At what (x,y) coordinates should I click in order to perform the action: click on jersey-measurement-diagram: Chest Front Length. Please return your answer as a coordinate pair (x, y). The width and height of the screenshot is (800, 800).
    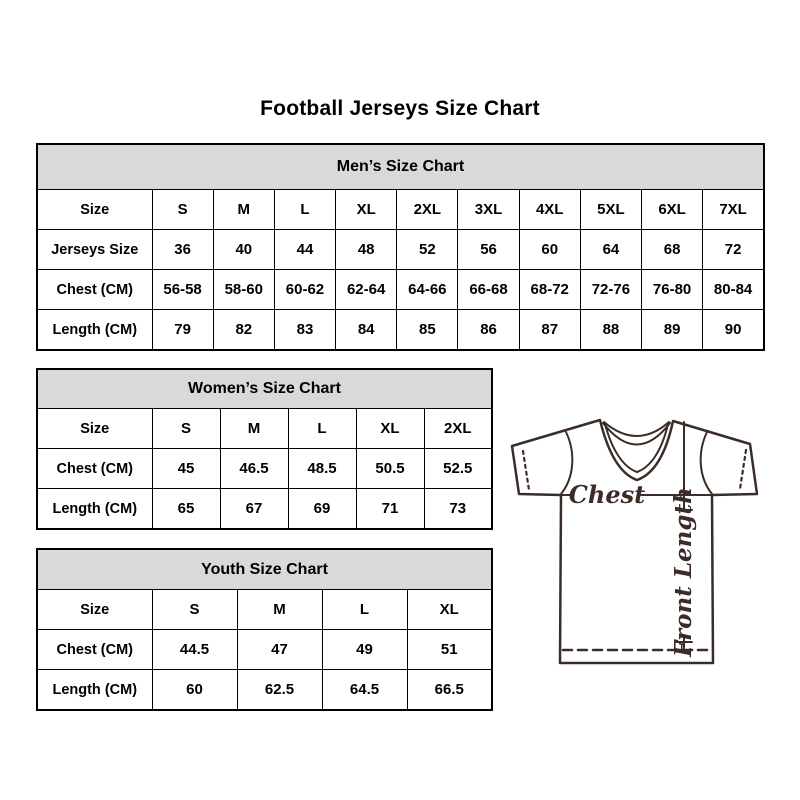
    Looking at the image, I should click on (640, 545).